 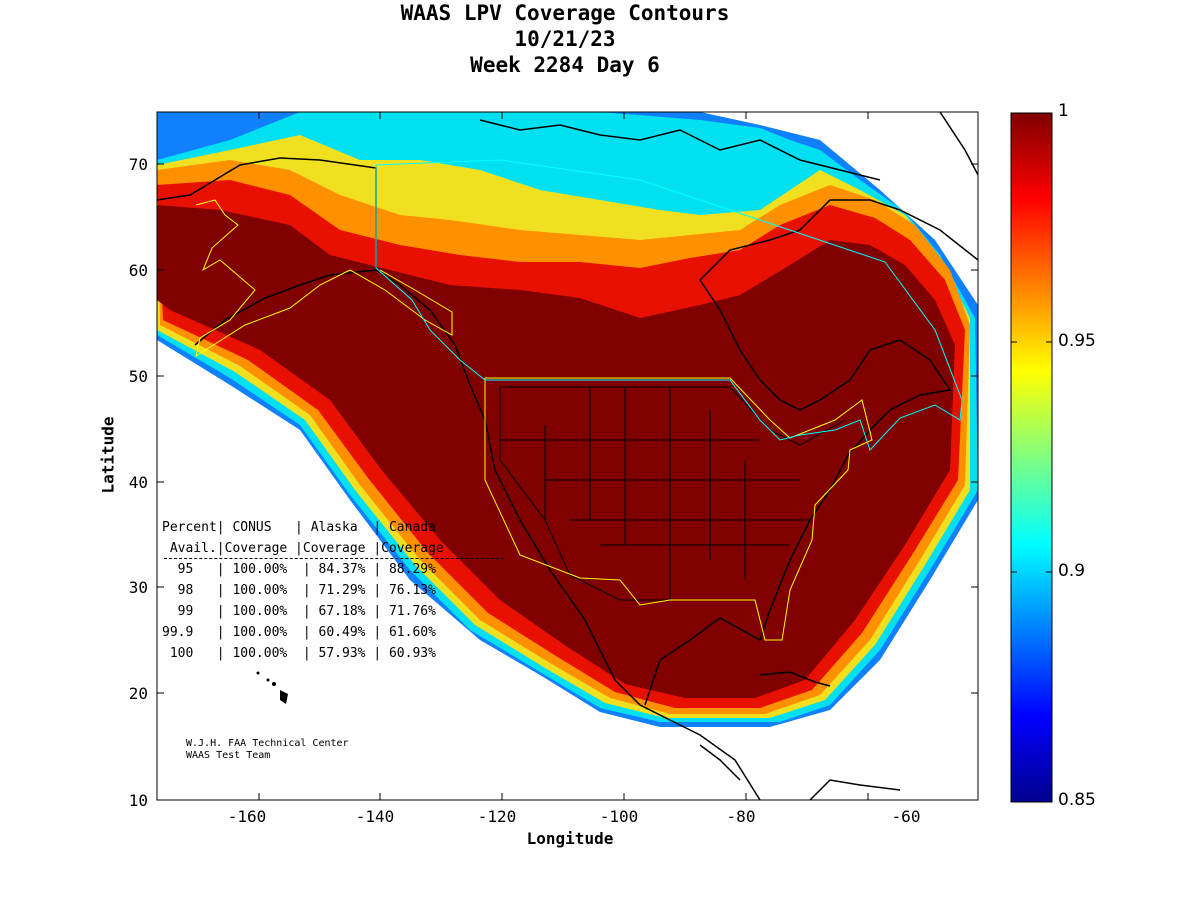 I want to click on credit-line: WAAS Test Team, so click(x=228, y=755).